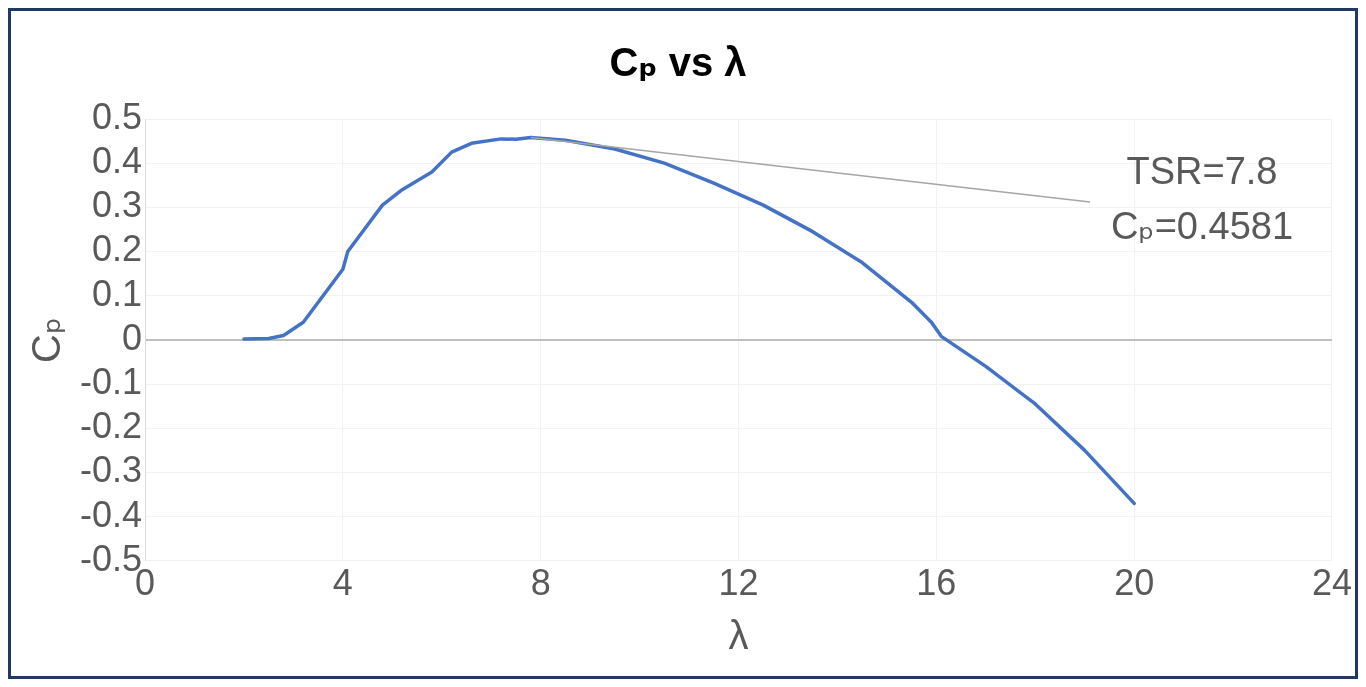 The height and width of the screenshot is (687, 1366). What do you see at coordinates (111, 381) in the screenshot?
I see `y-tick-label: -0.1` at bounding box center [111, 381].